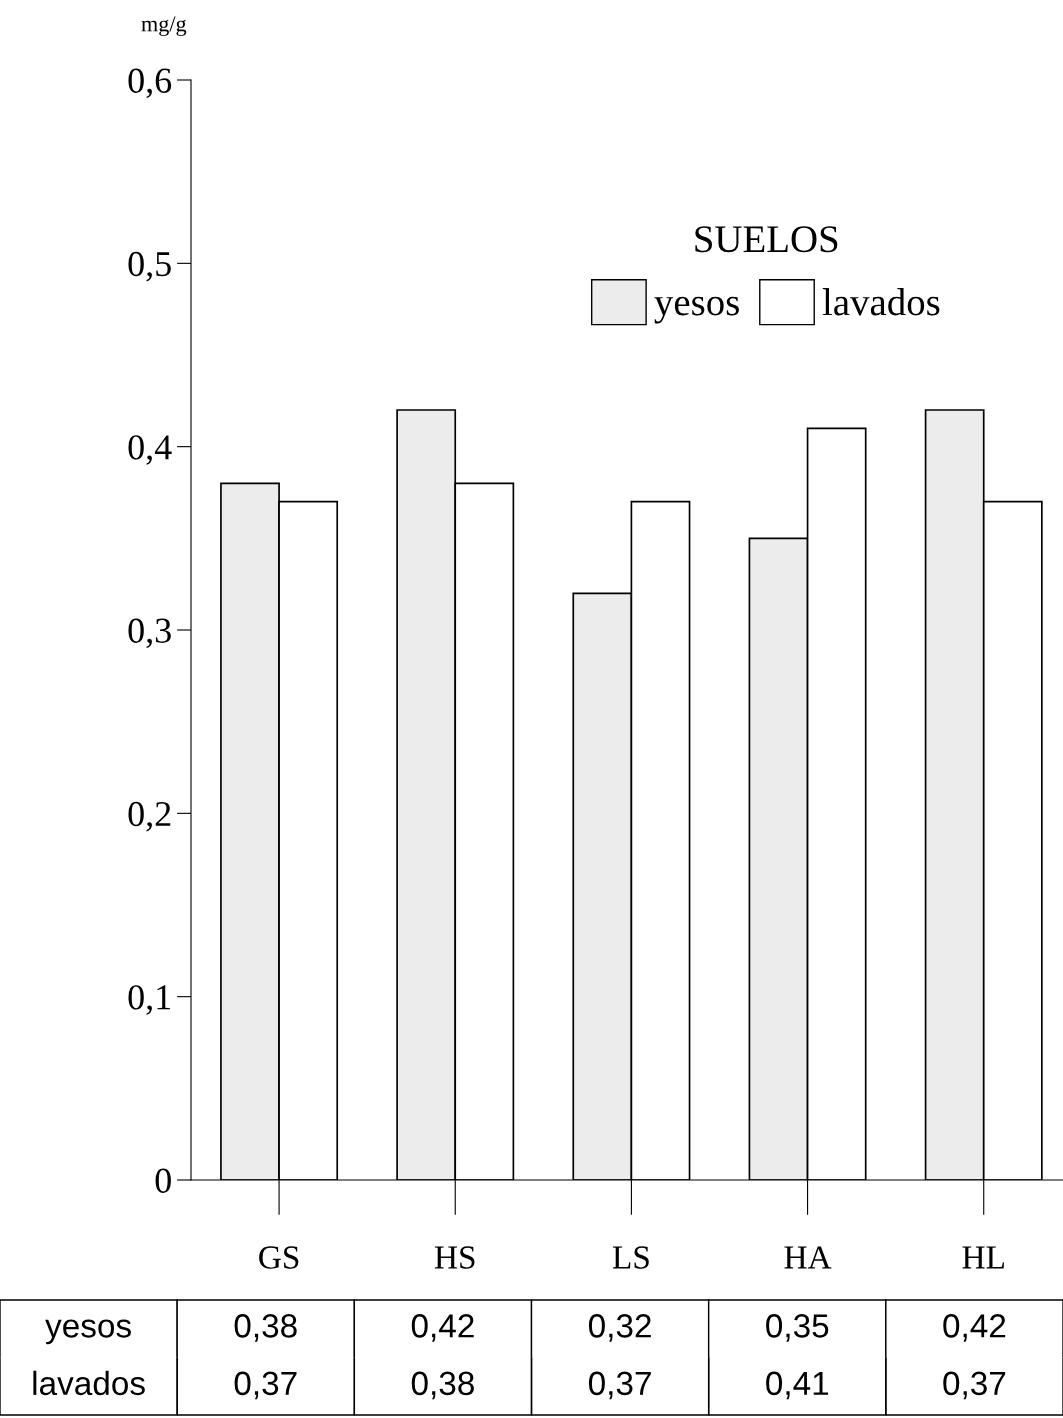 The image size is (1063, 1418). What do you see at coordinates (454, 1257) in the screenshot?
I see `x-tick-label: HS` at bounding box center [454, 1257].